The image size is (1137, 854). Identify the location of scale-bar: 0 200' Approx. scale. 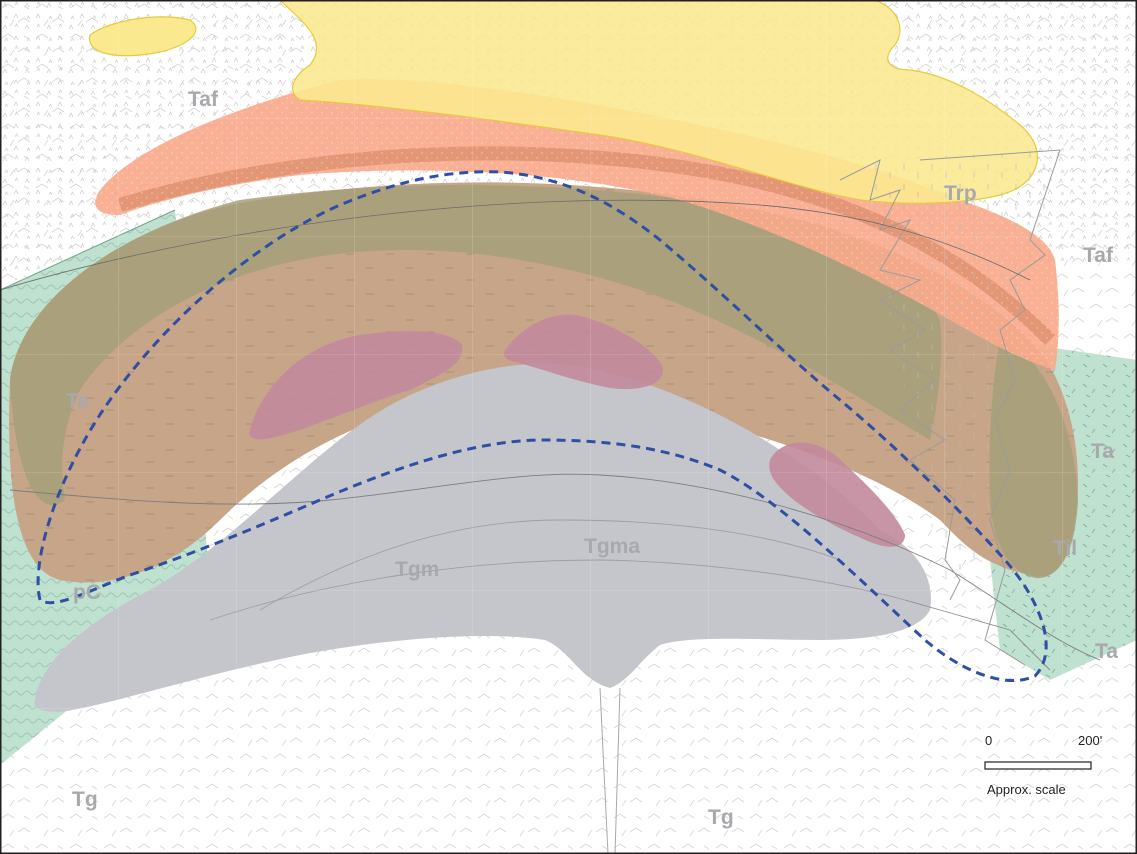
(1043, 765).